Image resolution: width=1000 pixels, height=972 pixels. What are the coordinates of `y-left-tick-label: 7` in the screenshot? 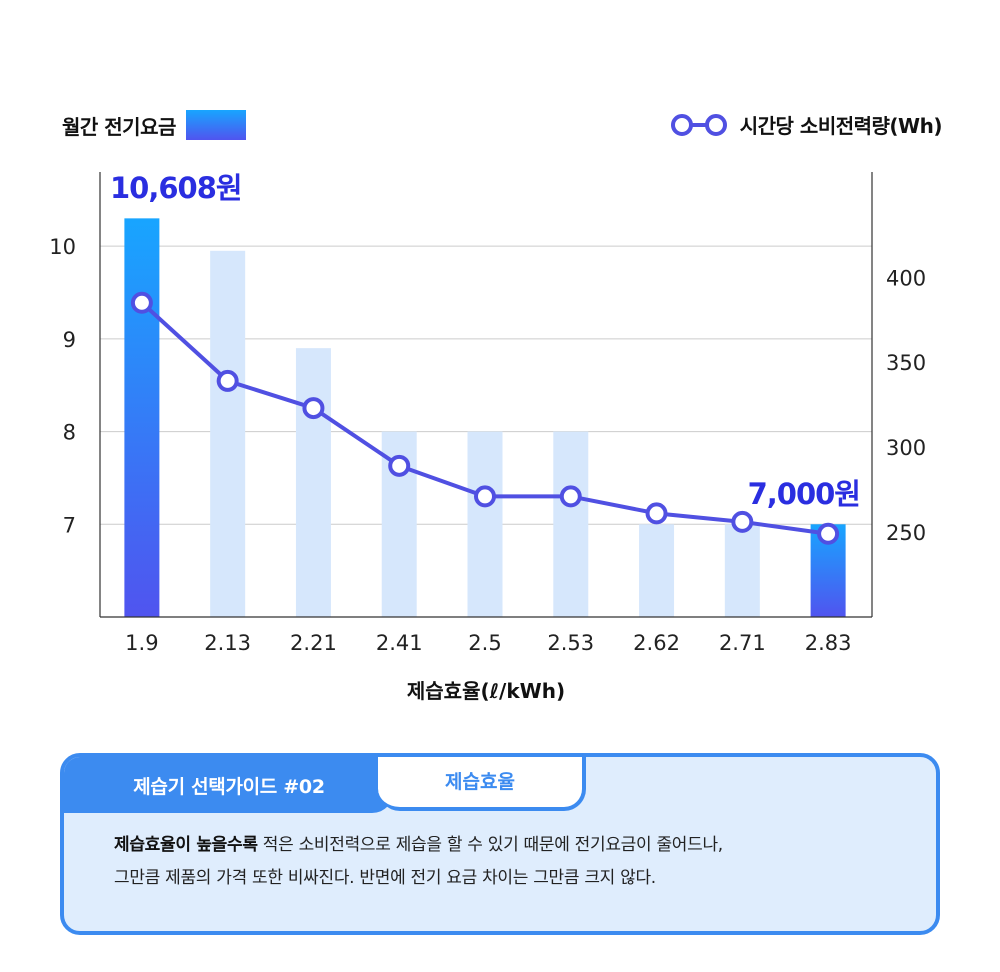 It's located at (69, 525).